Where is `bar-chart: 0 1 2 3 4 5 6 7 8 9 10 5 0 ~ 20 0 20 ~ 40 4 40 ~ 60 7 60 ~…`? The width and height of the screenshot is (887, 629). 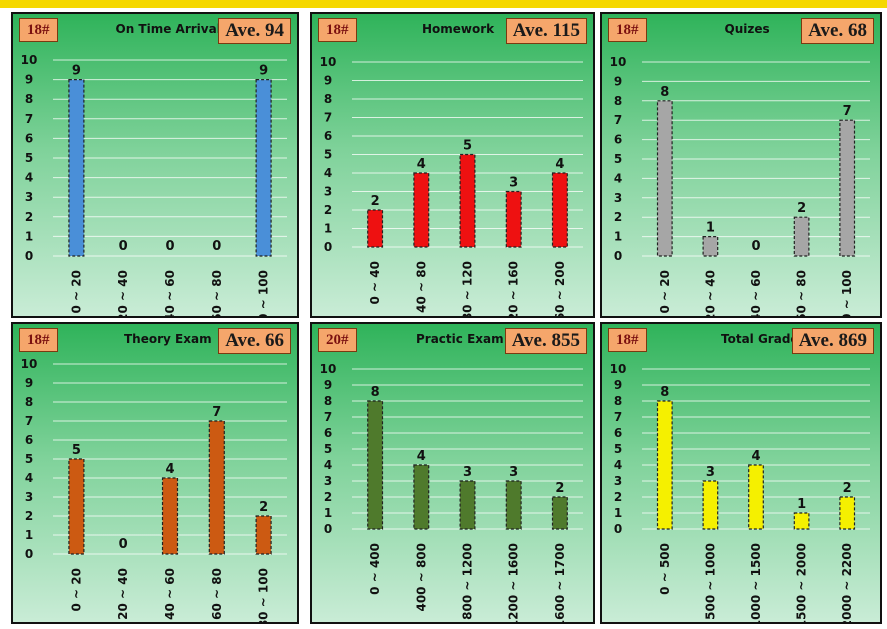 bar-chart: 0 1 2 3 4 5 6 7 8 9 10 5 0 ~ 20 0 20 ~ 40 4 40 ~ 60 7 60 ~… is located at coordinates (154, 489).